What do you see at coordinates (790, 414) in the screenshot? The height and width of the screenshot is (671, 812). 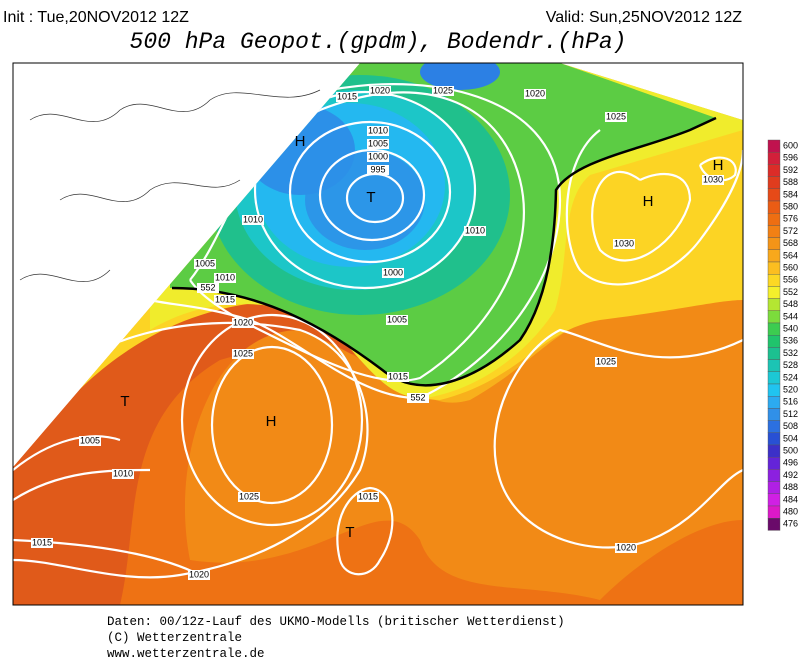 I see `colorbar-label: 512` at bounding box center [790, 414].